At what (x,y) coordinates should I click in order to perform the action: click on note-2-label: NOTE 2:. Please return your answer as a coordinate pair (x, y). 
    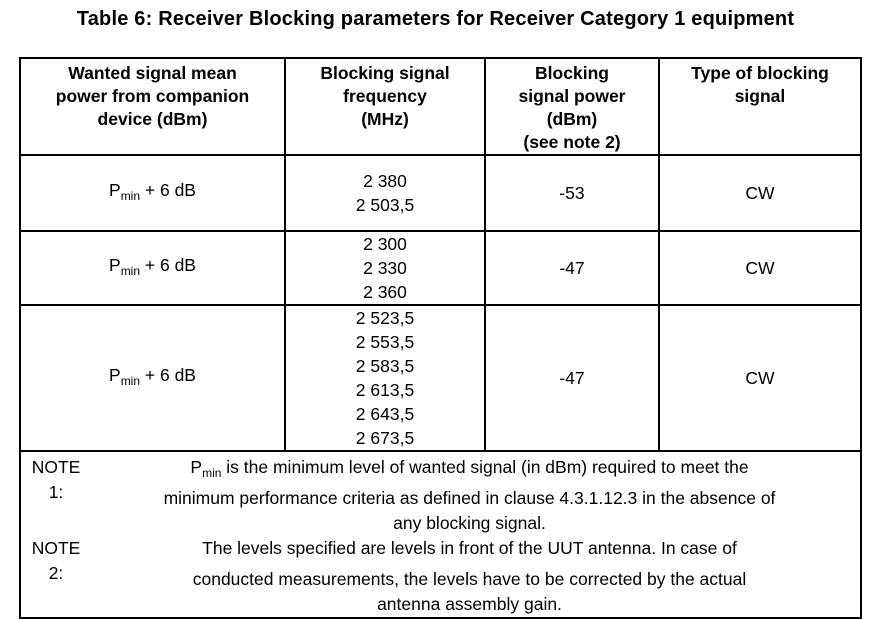
    Looking at the image, I should click on (56, 560).